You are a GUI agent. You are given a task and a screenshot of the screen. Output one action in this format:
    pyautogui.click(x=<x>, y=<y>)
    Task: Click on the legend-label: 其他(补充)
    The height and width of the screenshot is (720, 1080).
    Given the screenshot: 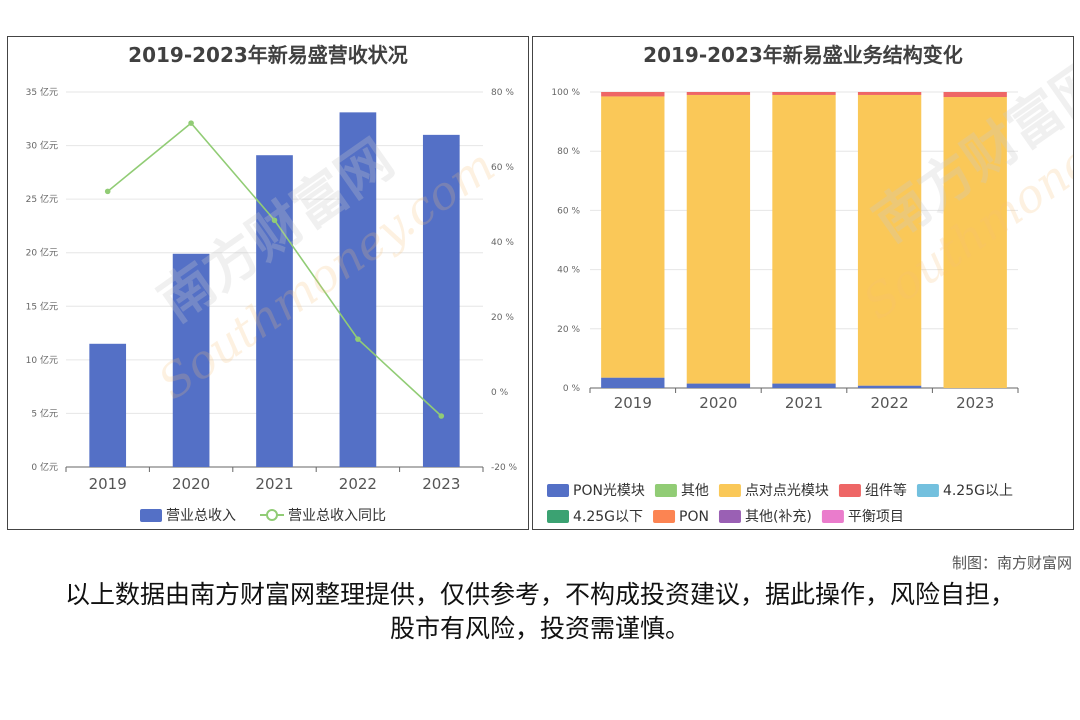 What is the action you would take?
    pyautogui.click(x=778, y=517)
    